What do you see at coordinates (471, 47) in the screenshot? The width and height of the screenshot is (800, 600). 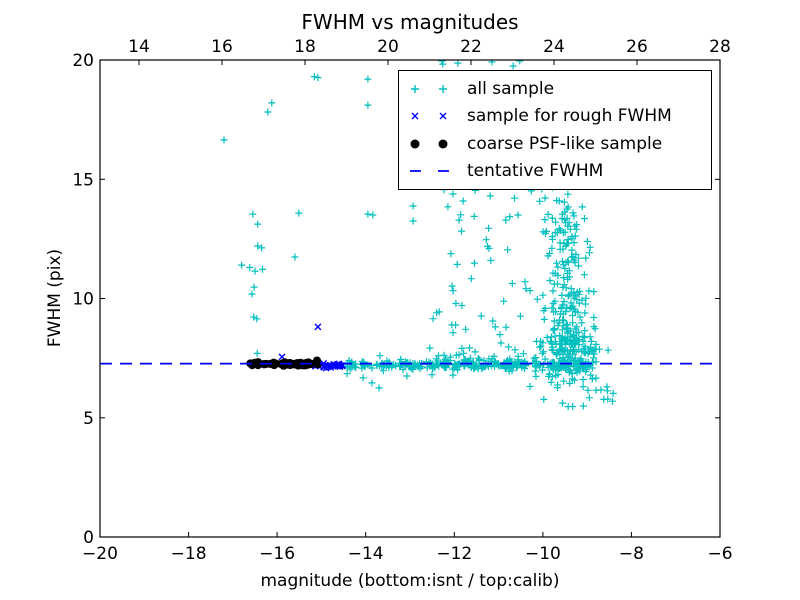 I see `x-top-tick-label: 22` at bounding box center [471, 47].